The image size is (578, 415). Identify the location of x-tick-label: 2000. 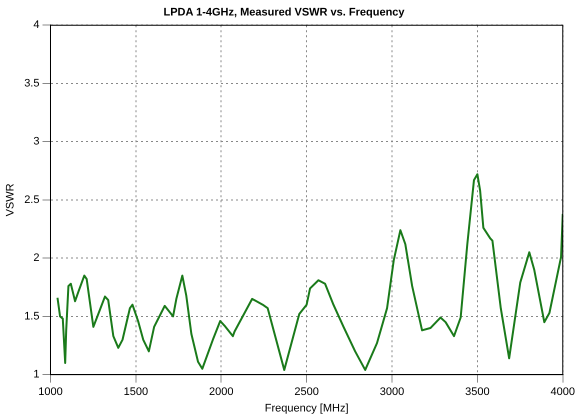
(221, 392).